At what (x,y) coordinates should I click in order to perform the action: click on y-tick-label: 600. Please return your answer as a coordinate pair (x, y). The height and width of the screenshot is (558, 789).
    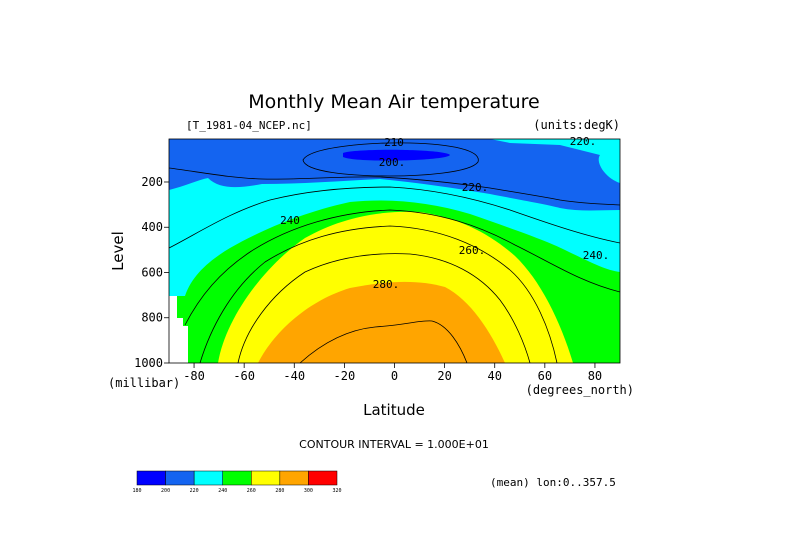
    Looking at the image, I should click on (152, 272).